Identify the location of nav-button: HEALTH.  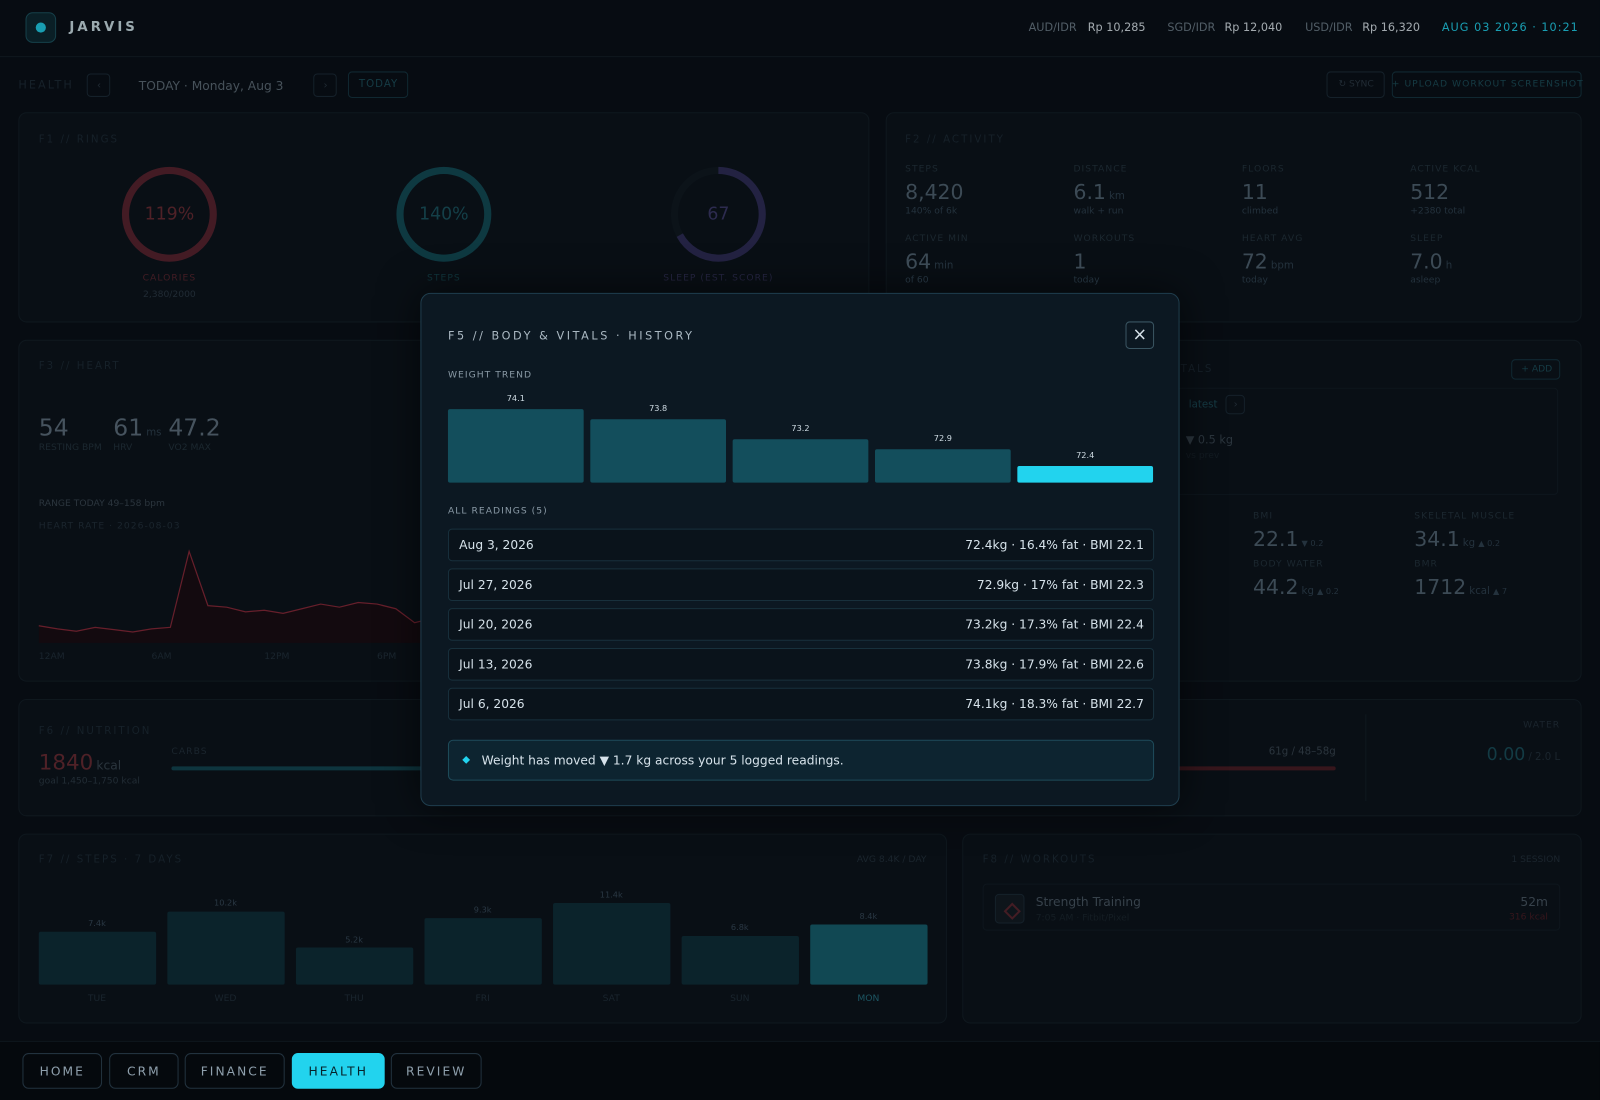
(338, 1071).